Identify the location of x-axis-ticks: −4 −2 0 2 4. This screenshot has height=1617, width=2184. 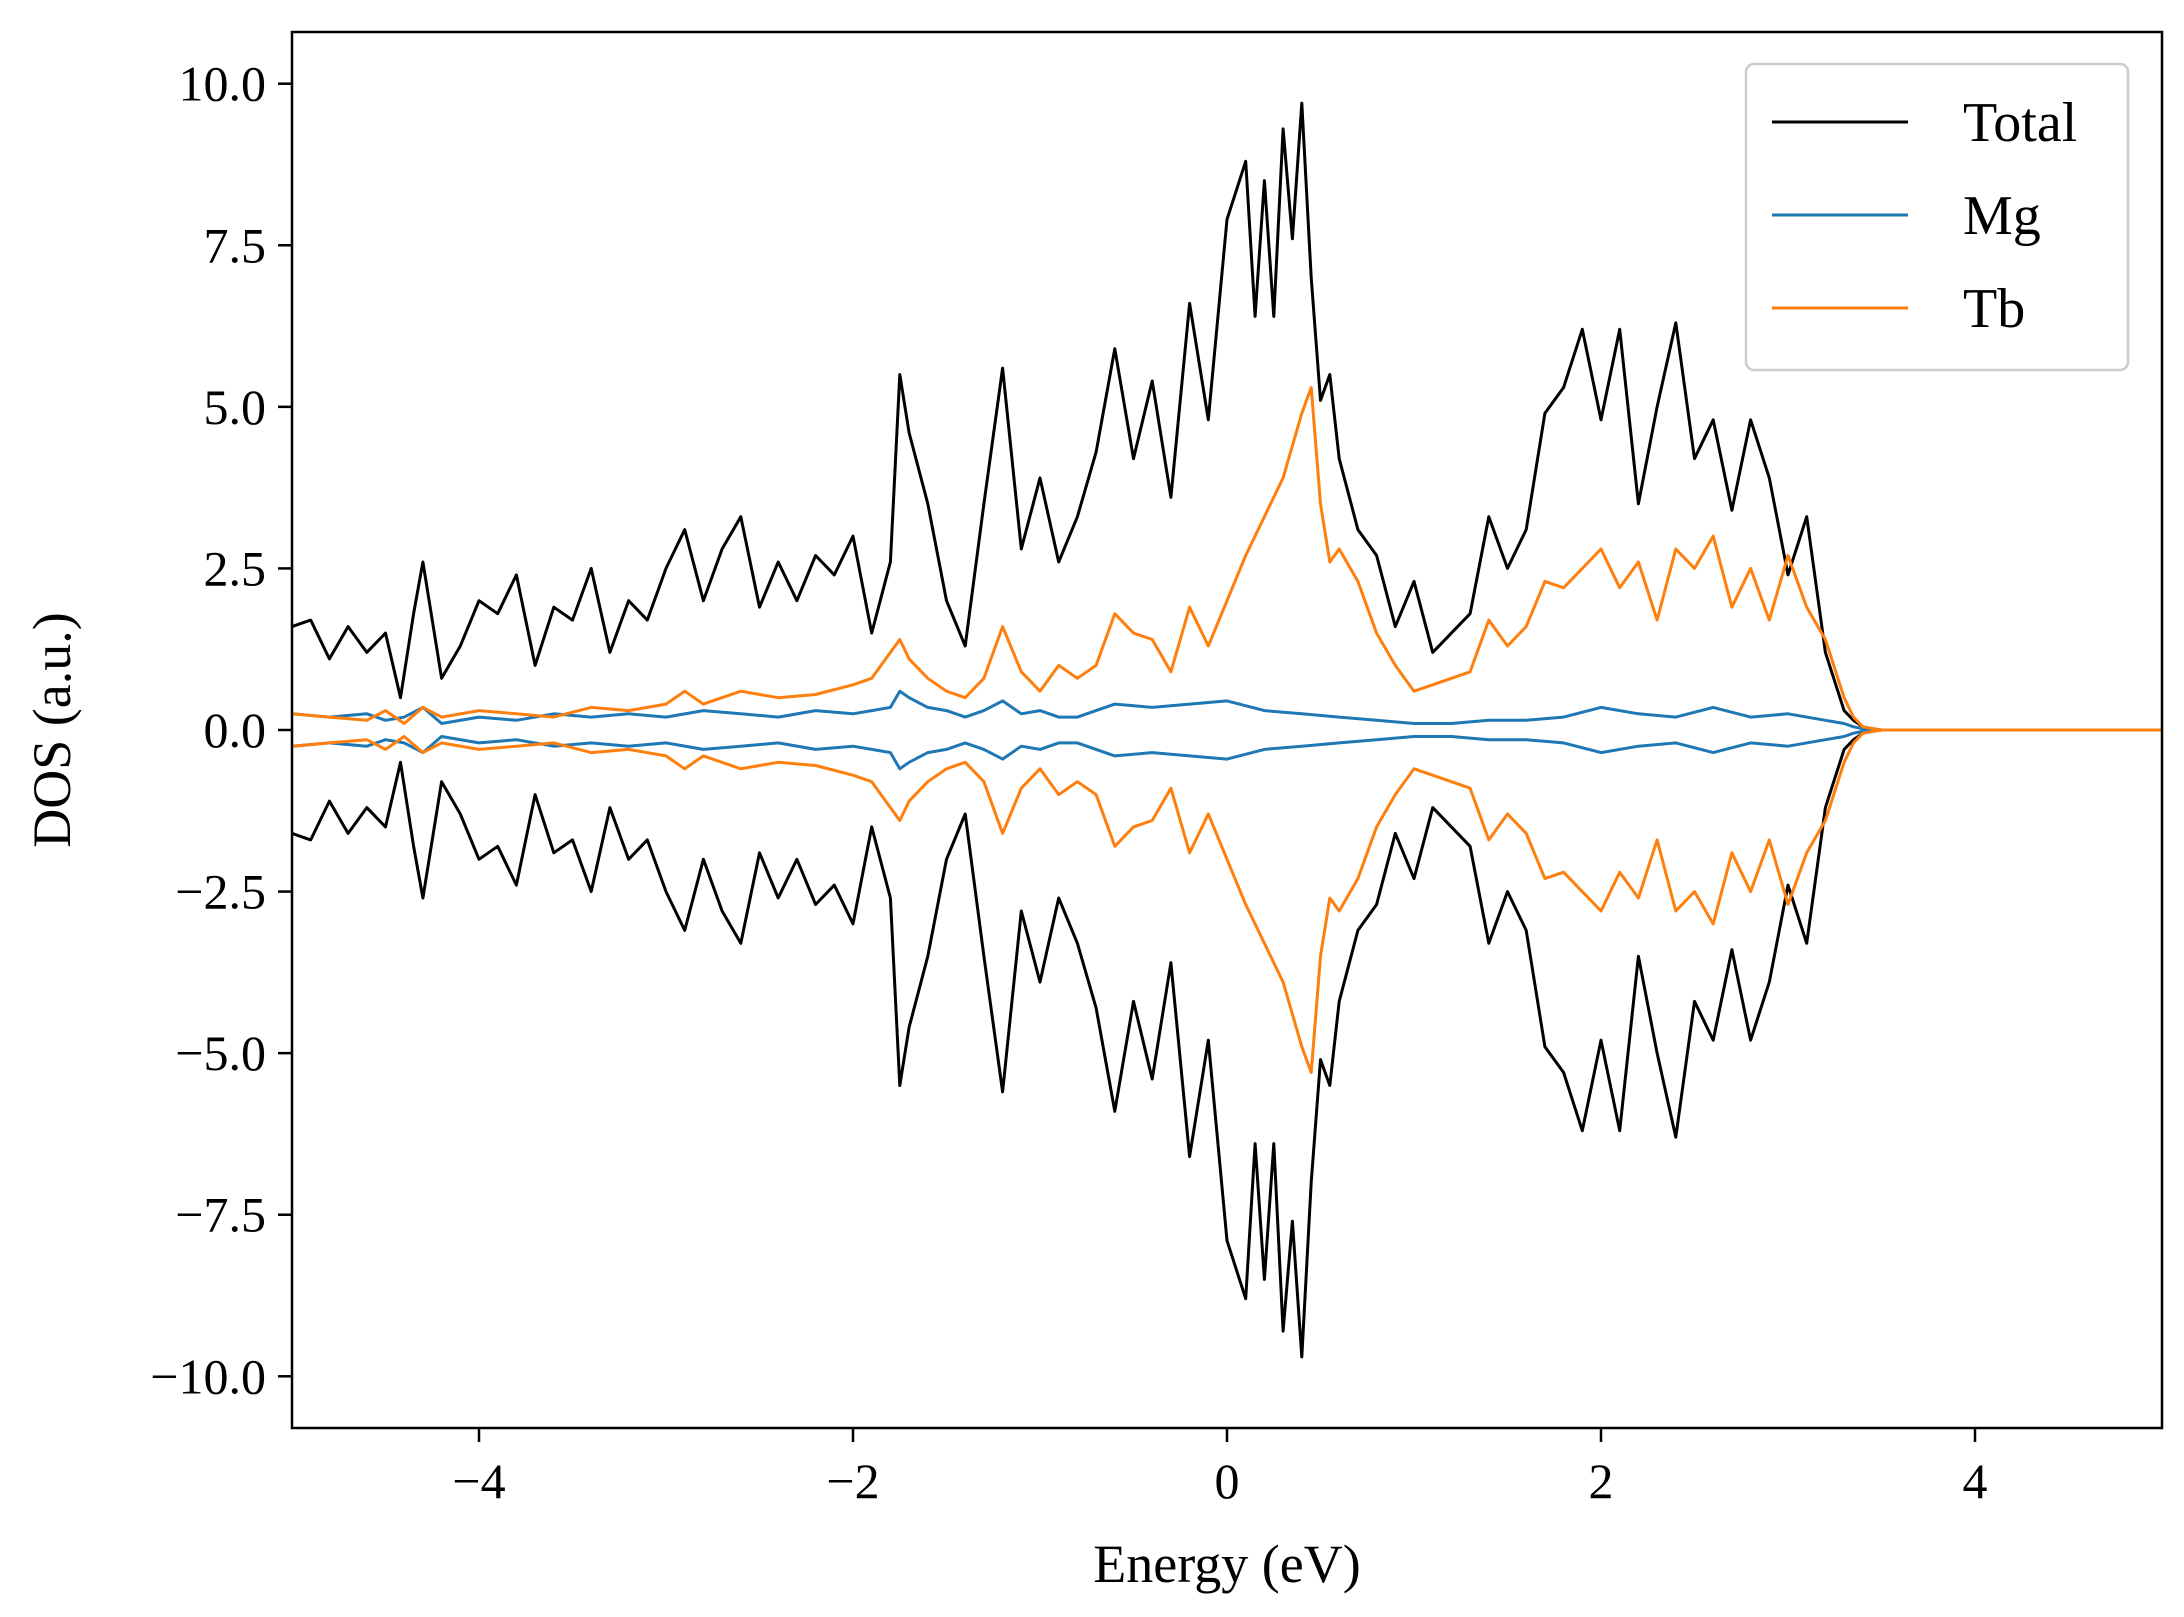
(1220, 1468).